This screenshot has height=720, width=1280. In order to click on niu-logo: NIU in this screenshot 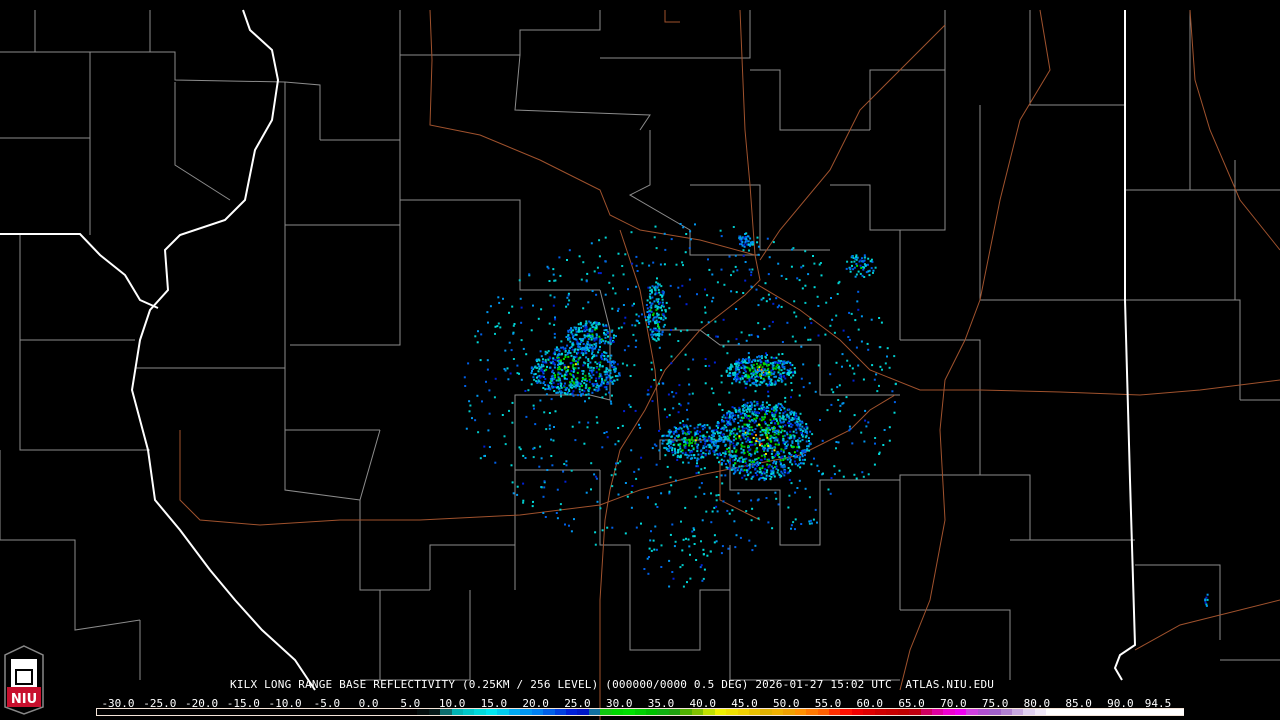, I will do `click(24, 680)`.